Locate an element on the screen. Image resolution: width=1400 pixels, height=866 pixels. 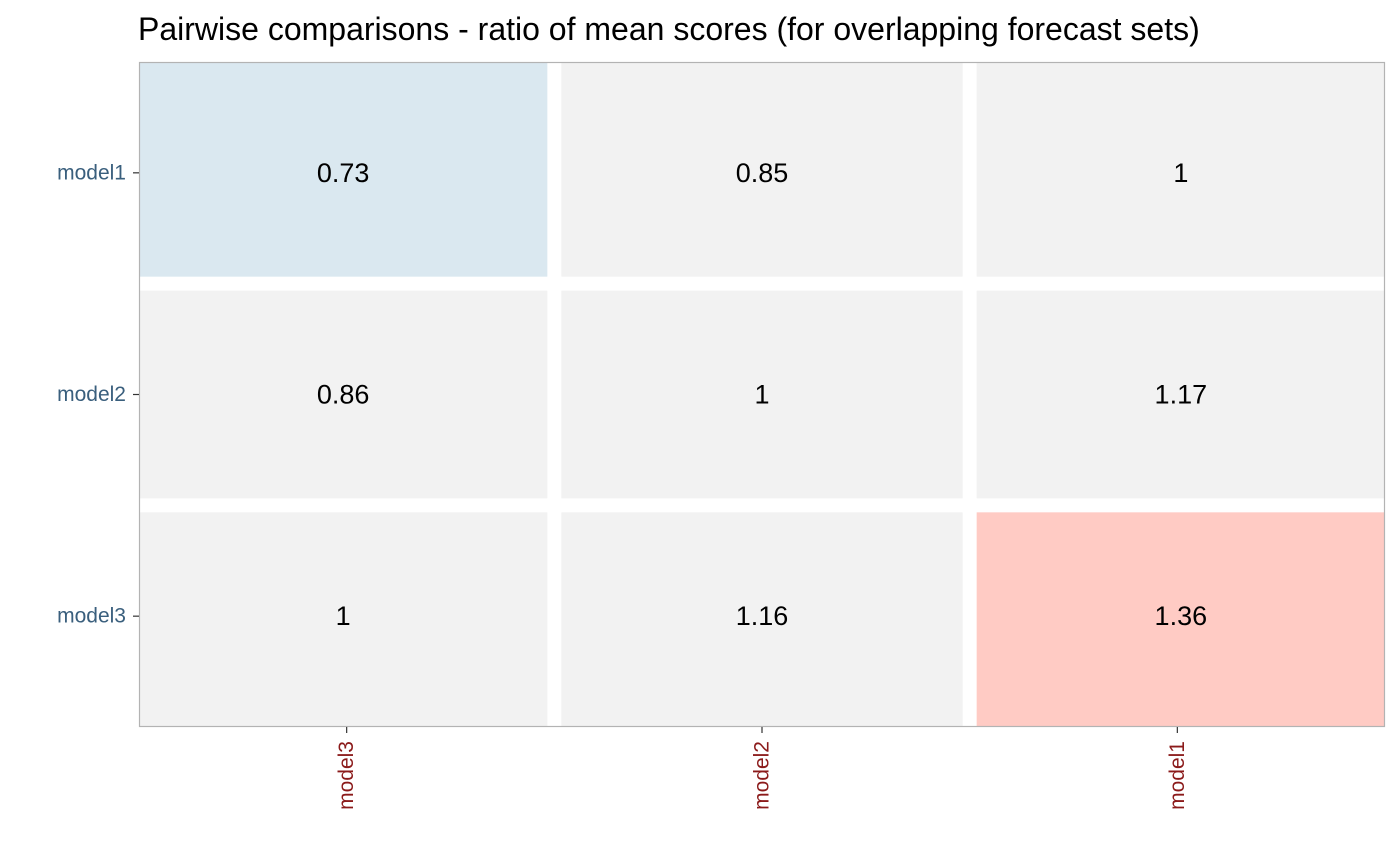
heatmap-cell-model3-model1 is located at coordinates (1180, 619).